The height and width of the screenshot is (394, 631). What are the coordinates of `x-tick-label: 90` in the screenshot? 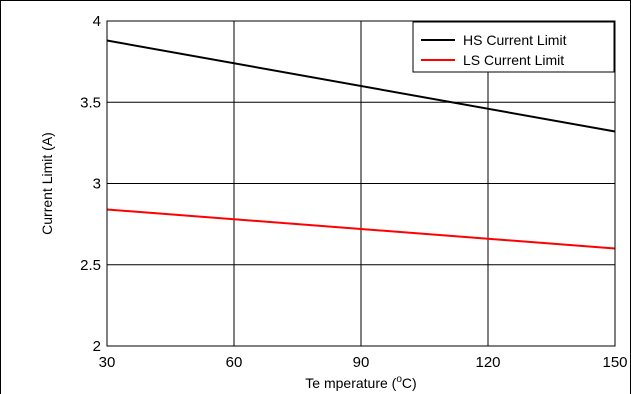 It's located at (361, 362).